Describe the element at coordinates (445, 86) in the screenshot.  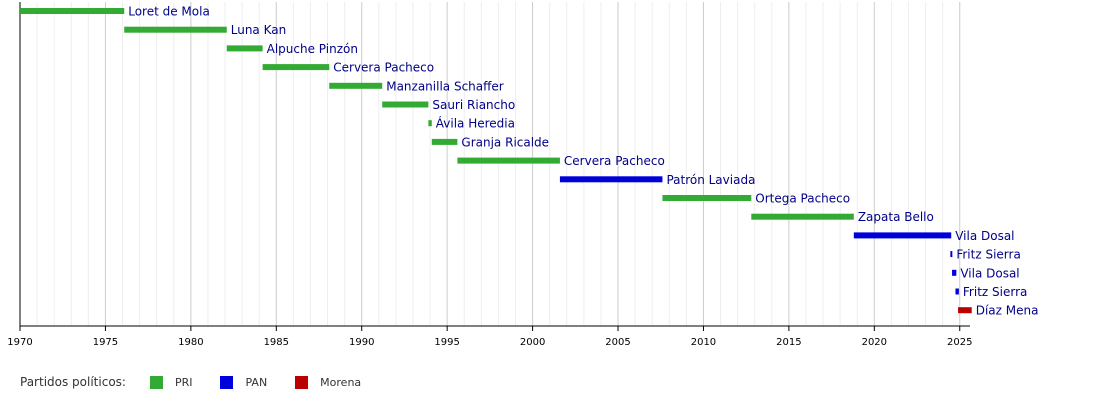
I see `term-label: Manzanilla Schaffer` at that location.